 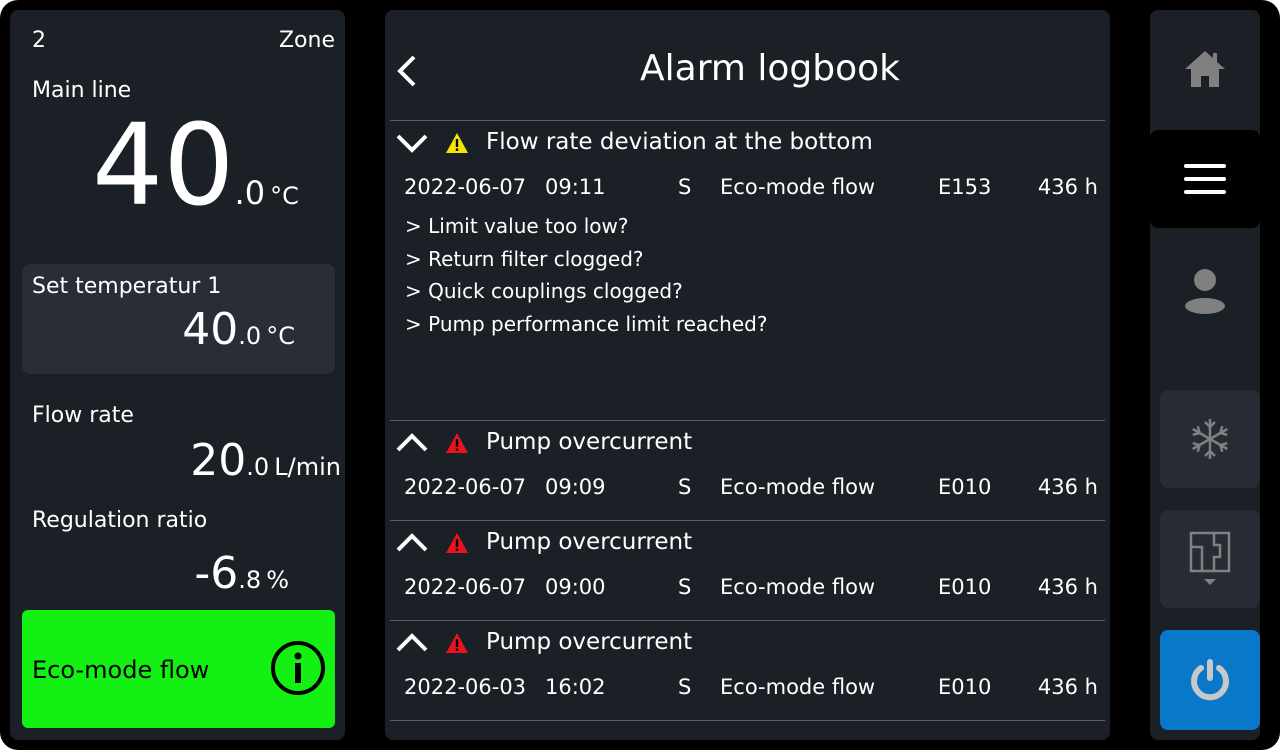 I want to click on flow-rate-label: Flow rate, so click(x=83, y=415).